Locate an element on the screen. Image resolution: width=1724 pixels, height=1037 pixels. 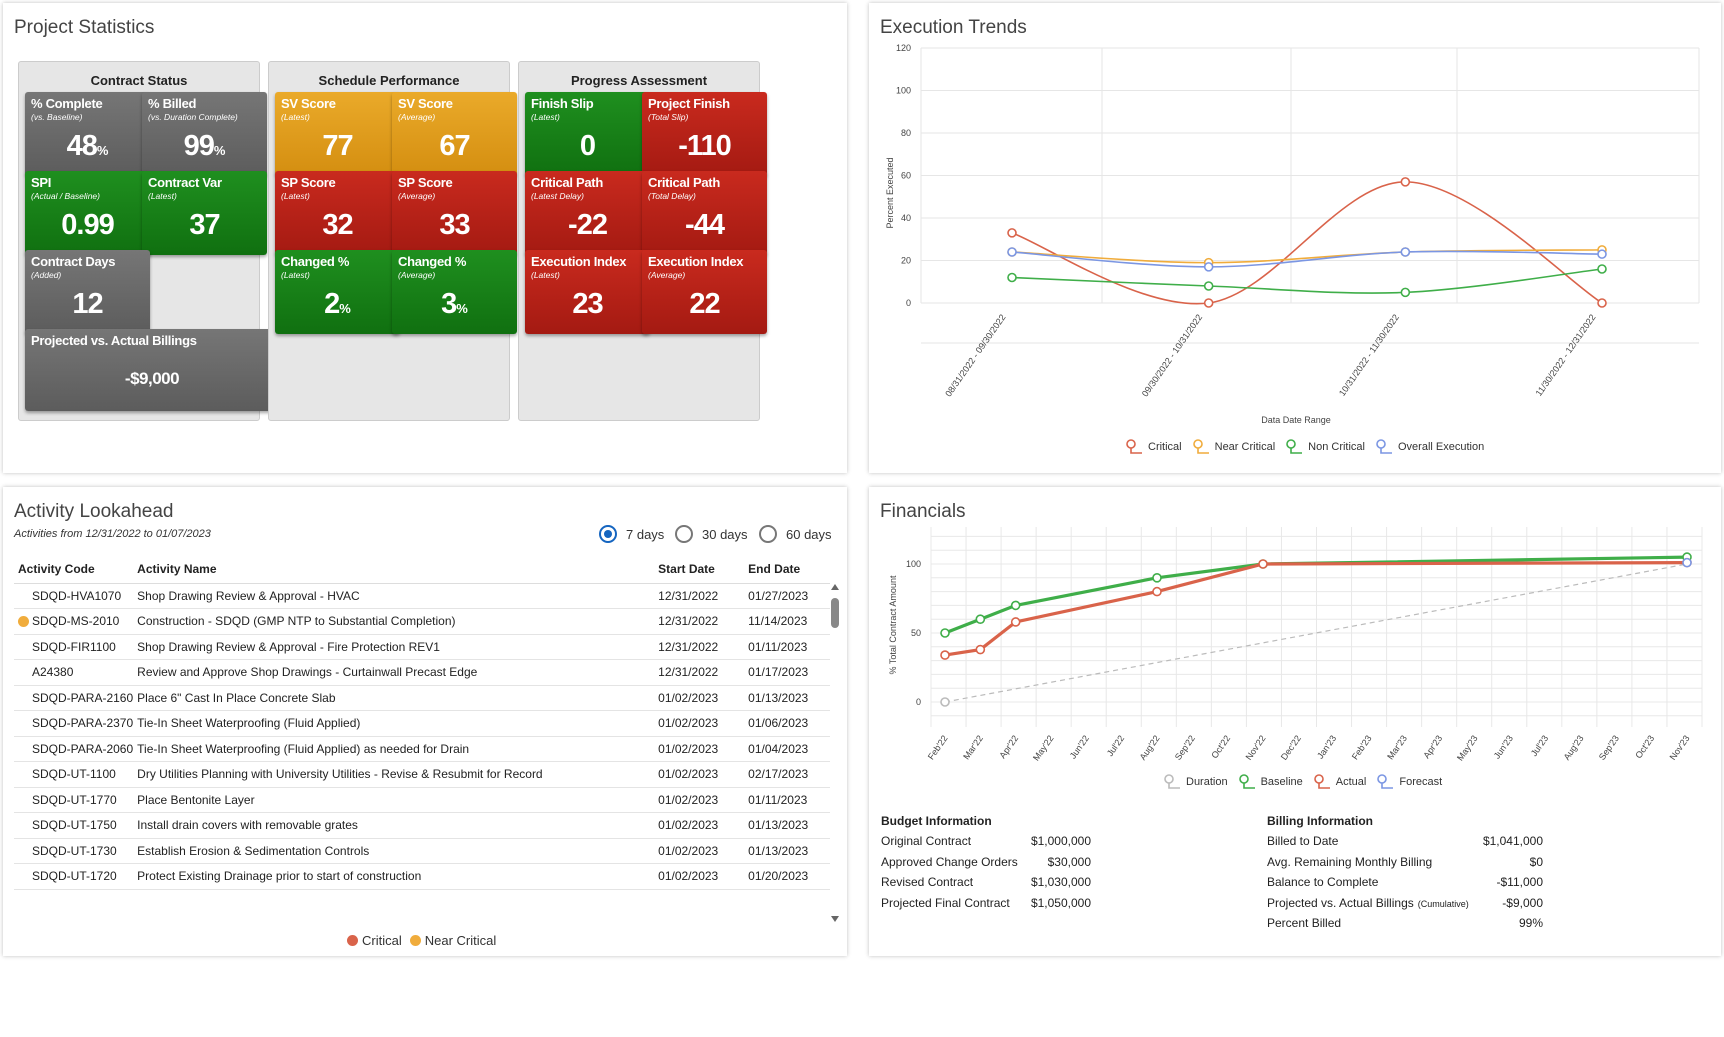
activity-code: SDQD-UT-1750 is located at coordinates (74, 825).